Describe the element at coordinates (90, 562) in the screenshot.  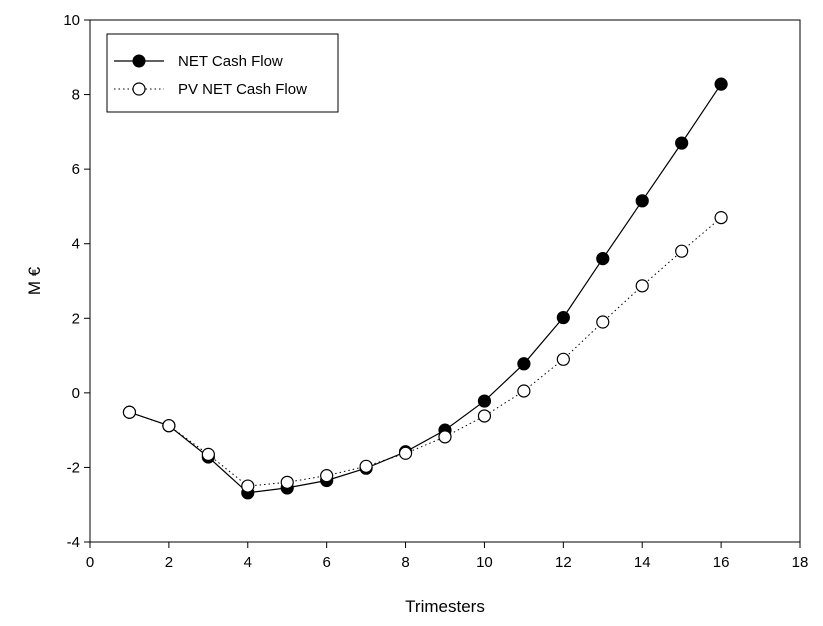
I see `x-tick-label: 0` at that location.